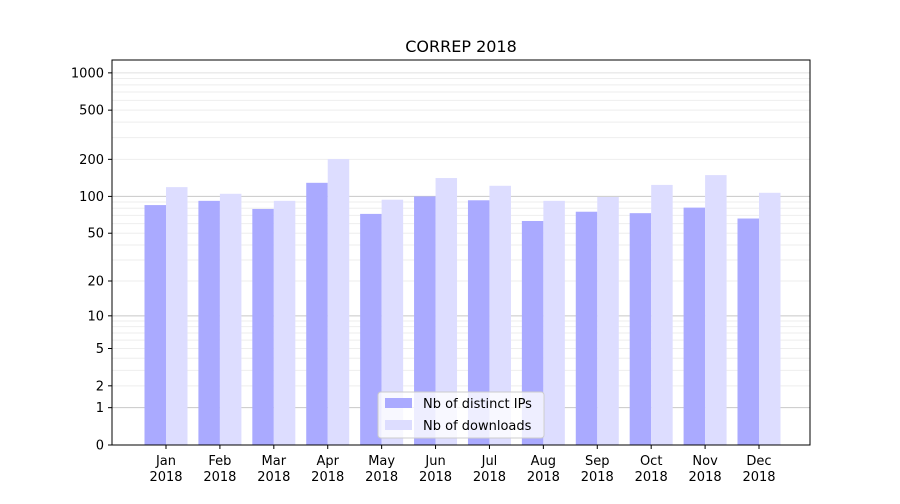  What do you see at coordinates (477, 404) in the screenshot?
I see `legend-label-ips: Nb of distinct IPs` at bounding box center [477, 404].